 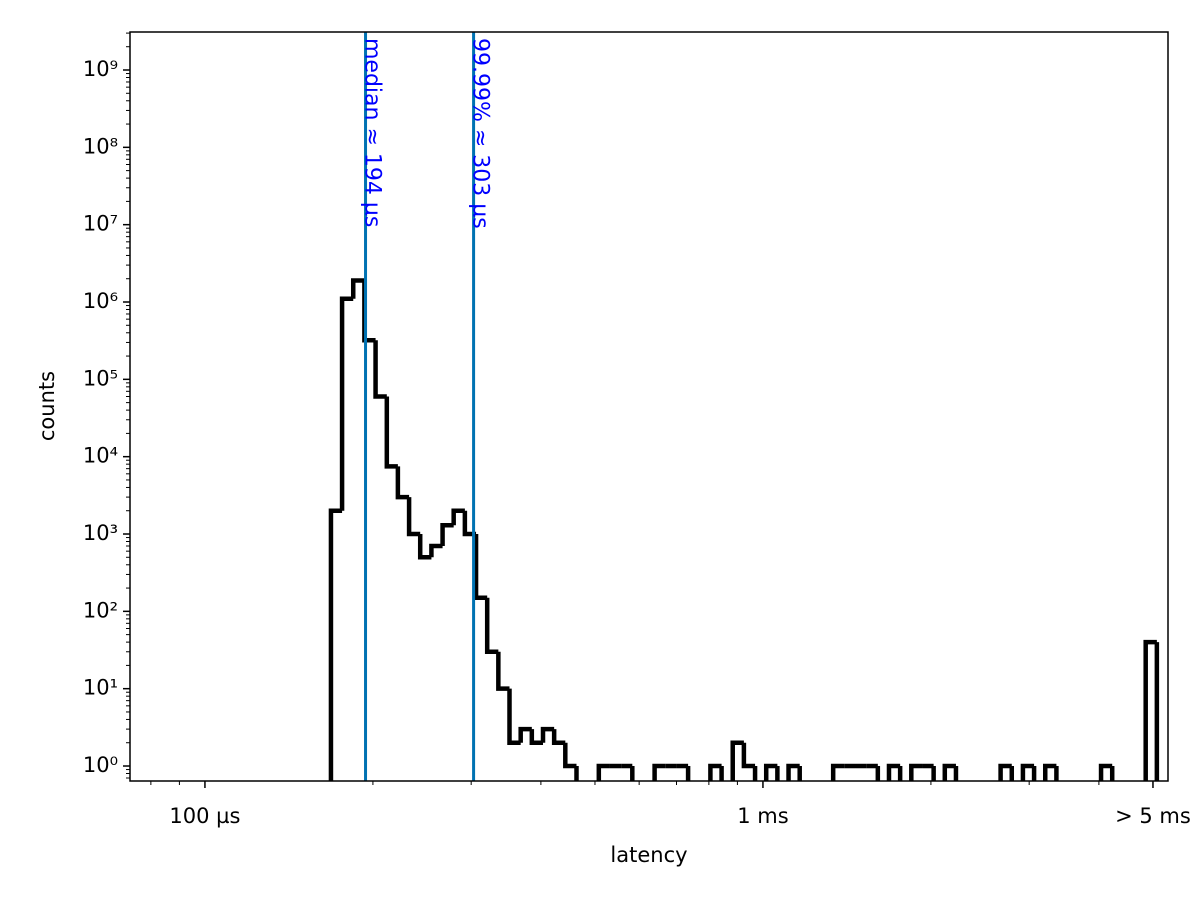 I want to click on y-tick-label: 10⁶, so click(x=100, y=301).